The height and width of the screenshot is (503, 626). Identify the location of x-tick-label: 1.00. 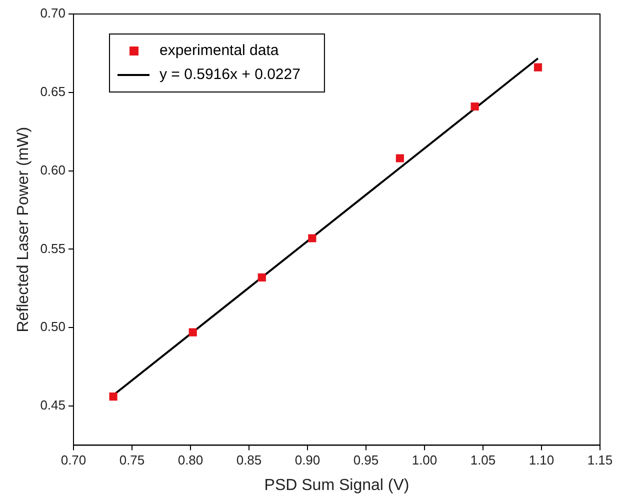
(425, 460).